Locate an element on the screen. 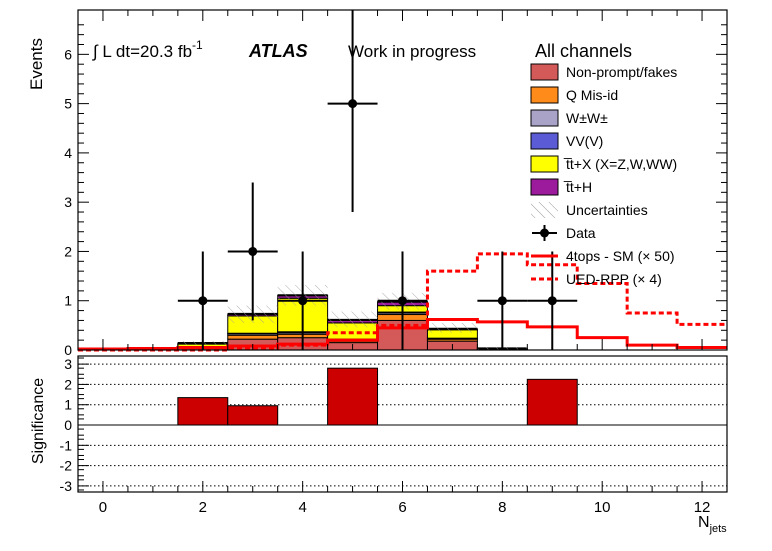 This screenshot has height=551, width=772. significance-bars is located at coordinates (377, 396).